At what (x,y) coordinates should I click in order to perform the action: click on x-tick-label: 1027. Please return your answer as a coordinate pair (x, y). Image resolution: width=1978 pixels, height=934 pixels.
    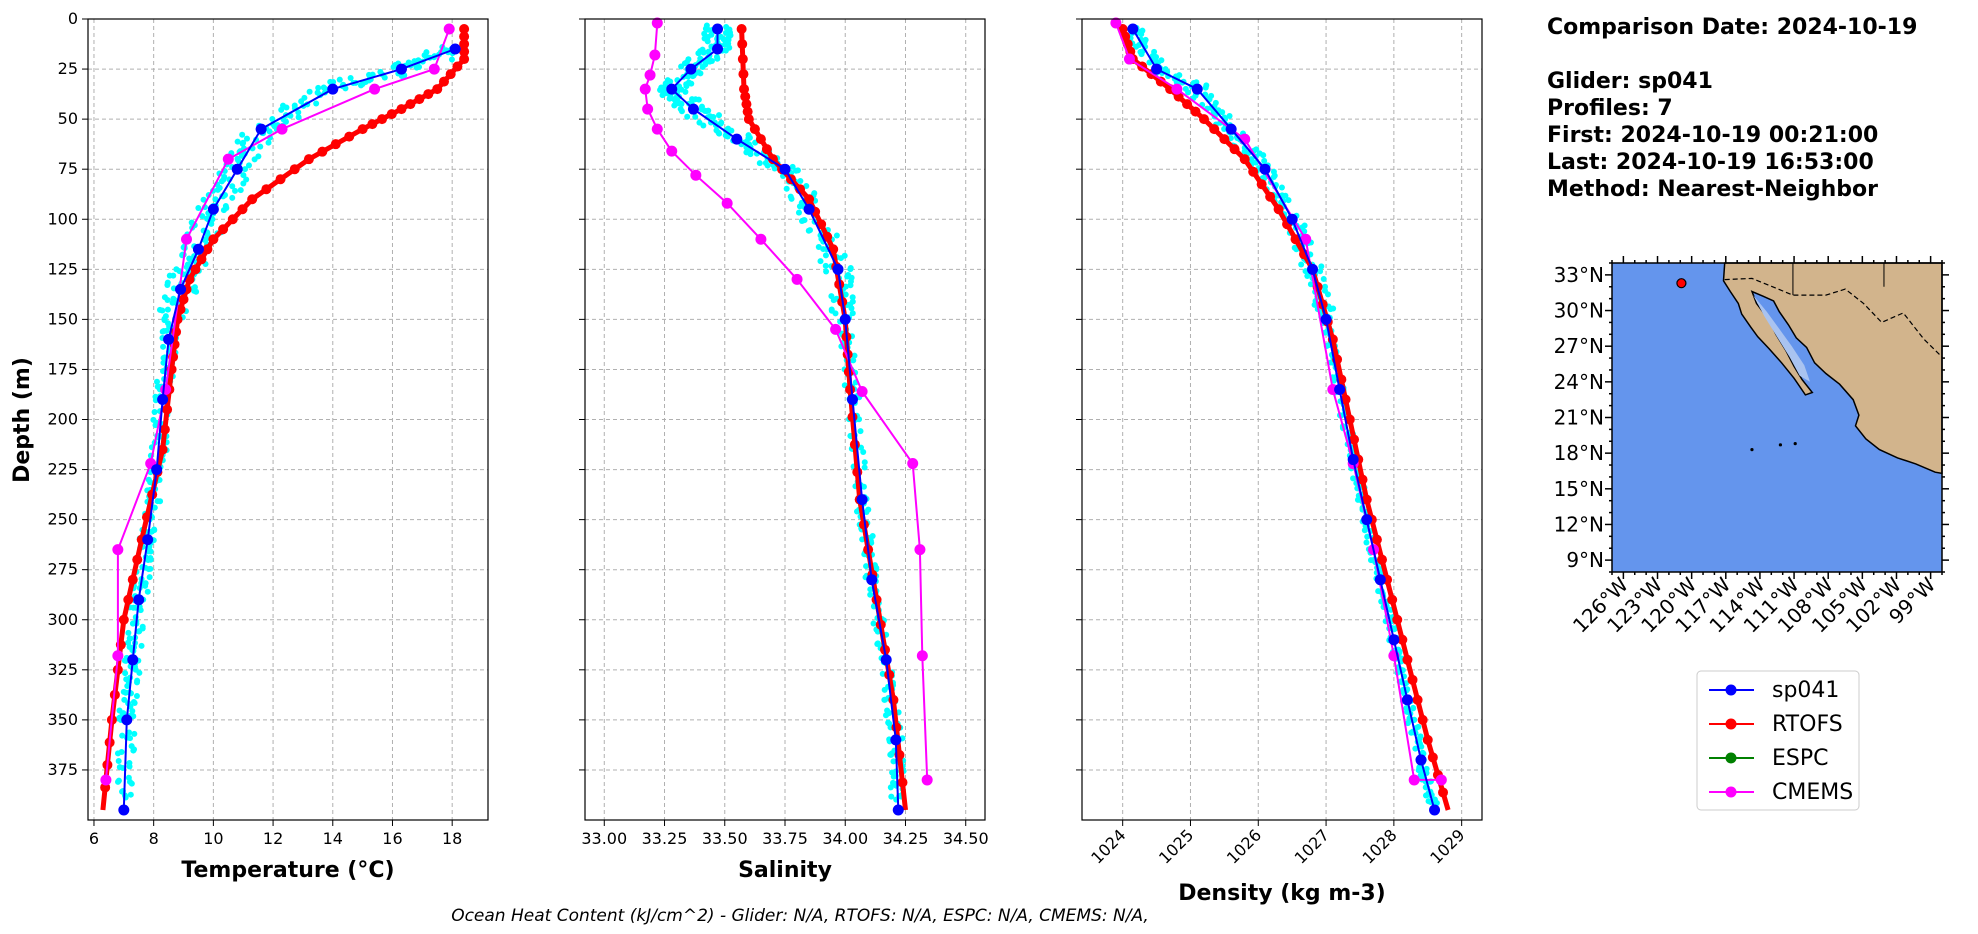
    Looking at the image, I should click on (1312, 846).